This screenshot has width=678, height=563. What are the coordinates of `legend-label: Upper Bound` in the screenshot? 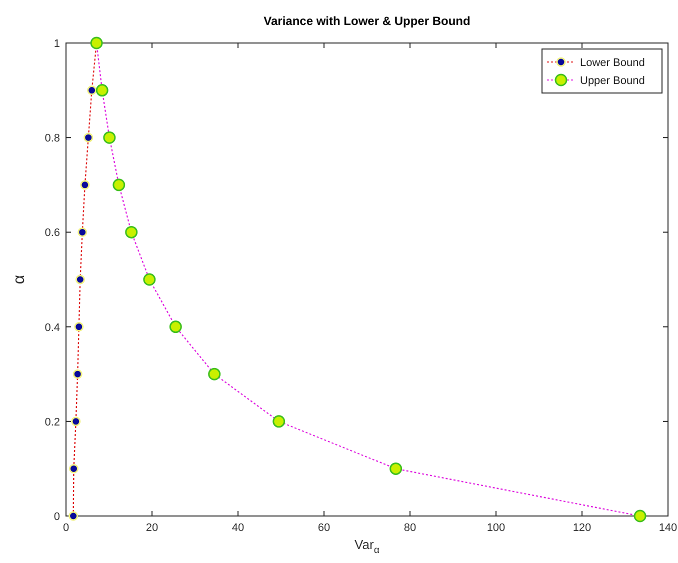 It's located at (612, 81).